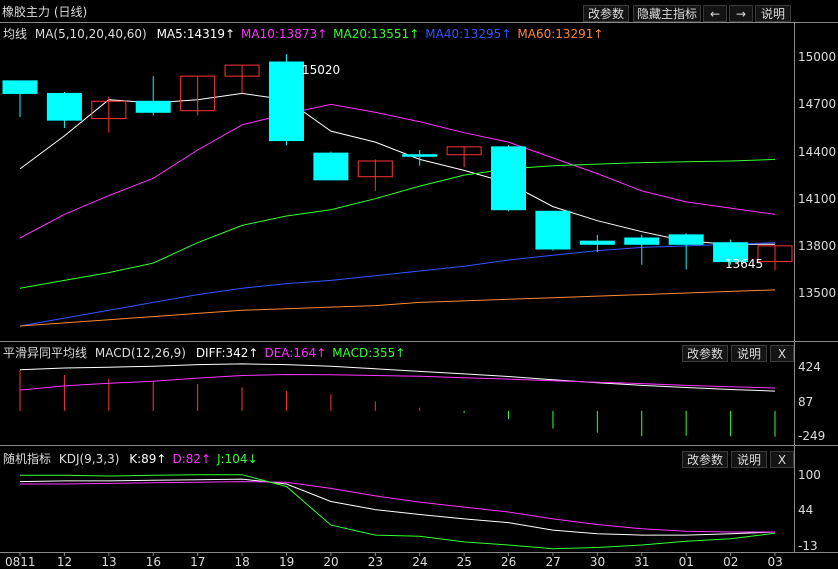 This screenshot has width=838, height=569. I want to click on change-params-button: 改参数, so click(606, 13).